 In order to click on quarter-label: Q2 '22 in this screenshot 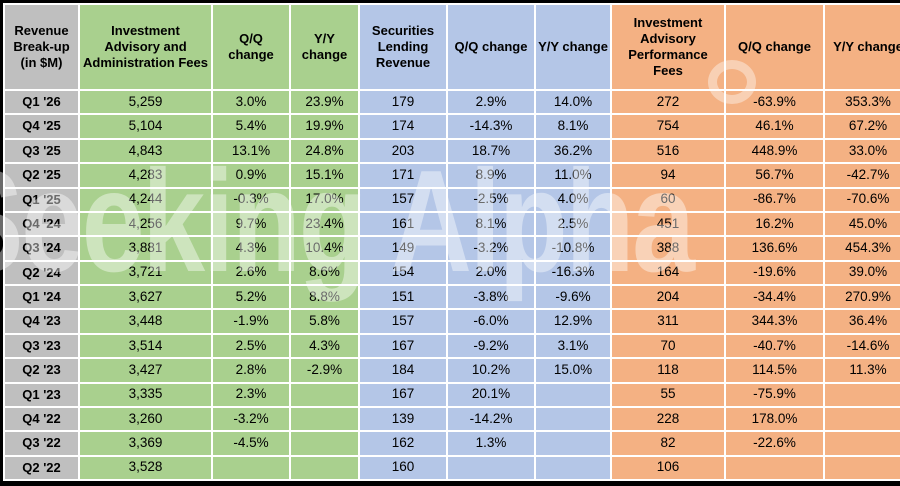, I will do `click(41, 467)`.